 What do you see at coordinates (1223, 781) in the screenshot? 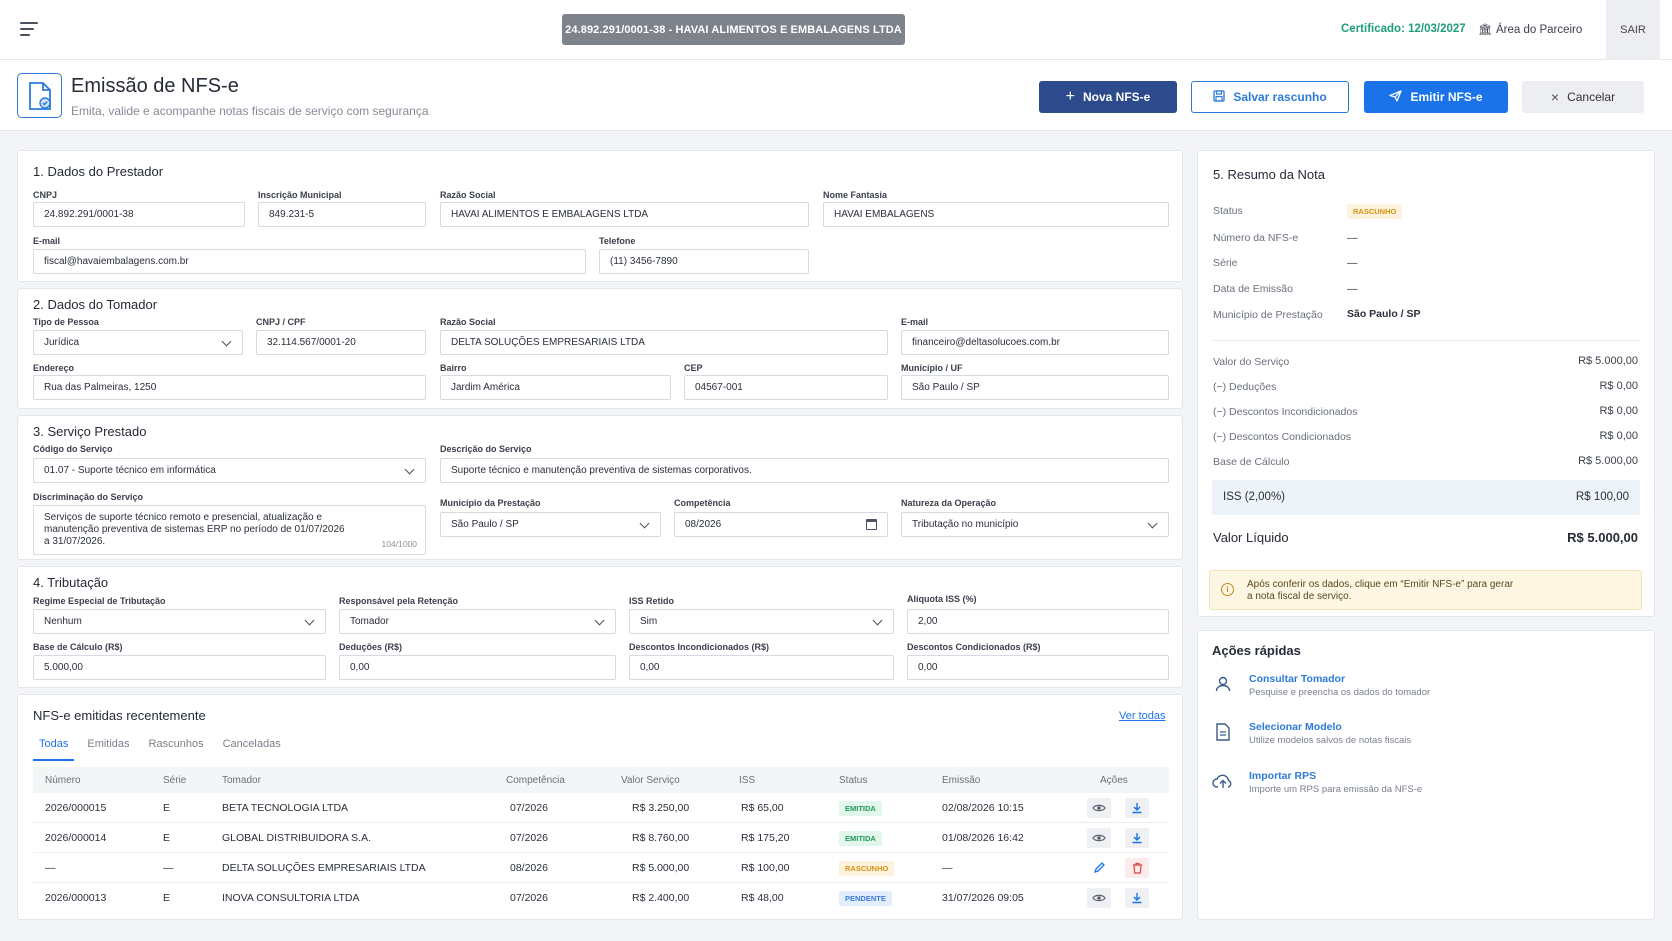
I see `cloud-upload-icon` at bounding box center [1223, 781].